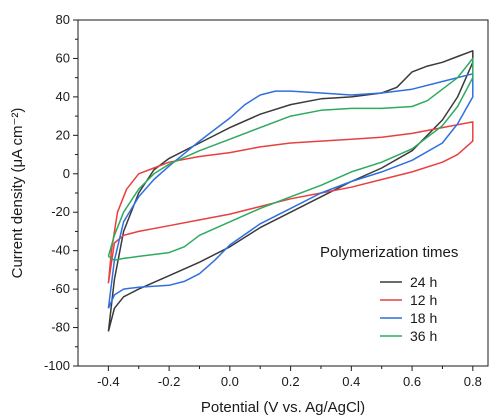  Describe the element at coordinates (423, 336) in the screenshot. I see `legend-label: 36 h` at that location.